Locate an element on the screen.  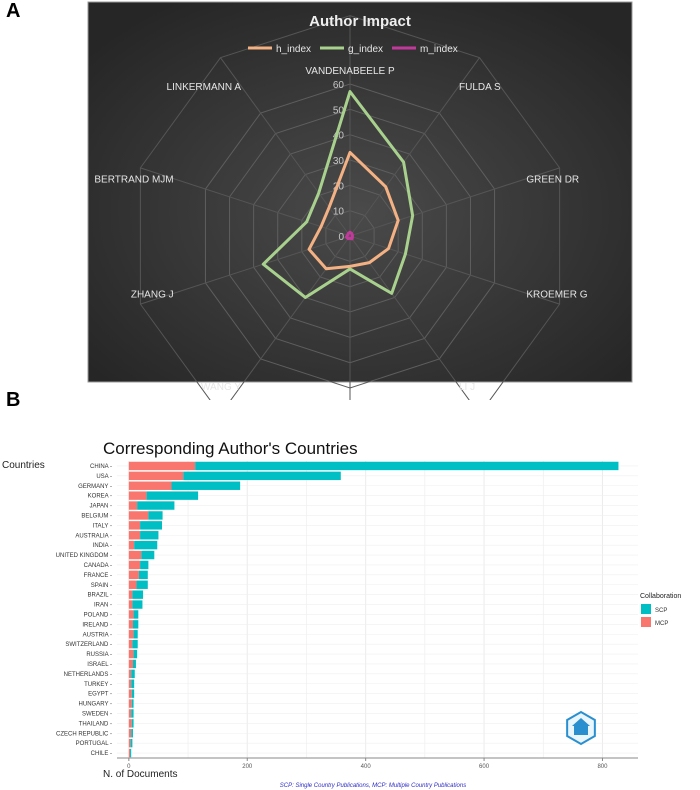
bar-scp-brazil is located at coordinates (138, 594).